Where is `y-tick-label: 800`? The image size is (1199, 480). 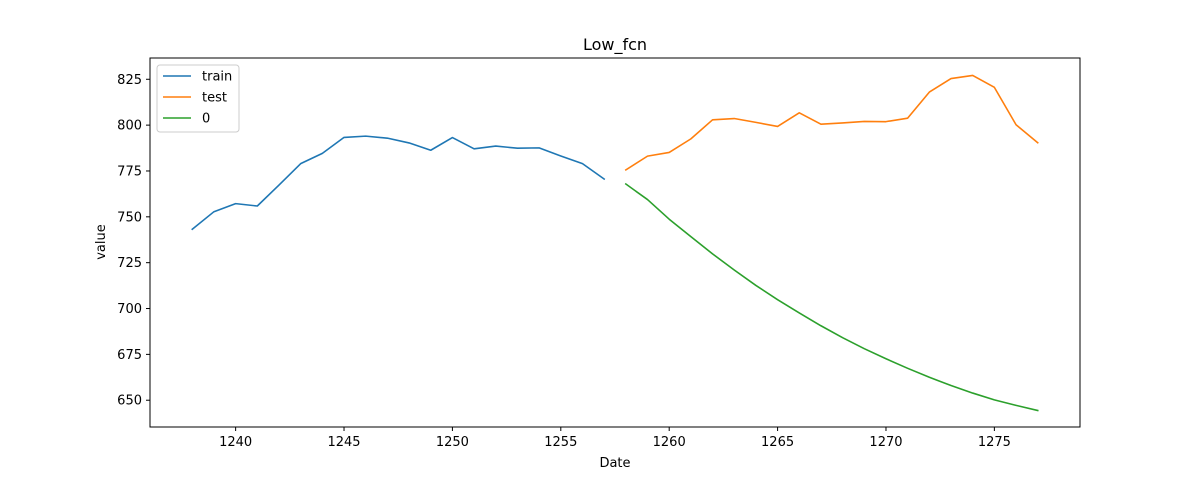
y-tick-label: 800 is located at coordinates (129, 126).